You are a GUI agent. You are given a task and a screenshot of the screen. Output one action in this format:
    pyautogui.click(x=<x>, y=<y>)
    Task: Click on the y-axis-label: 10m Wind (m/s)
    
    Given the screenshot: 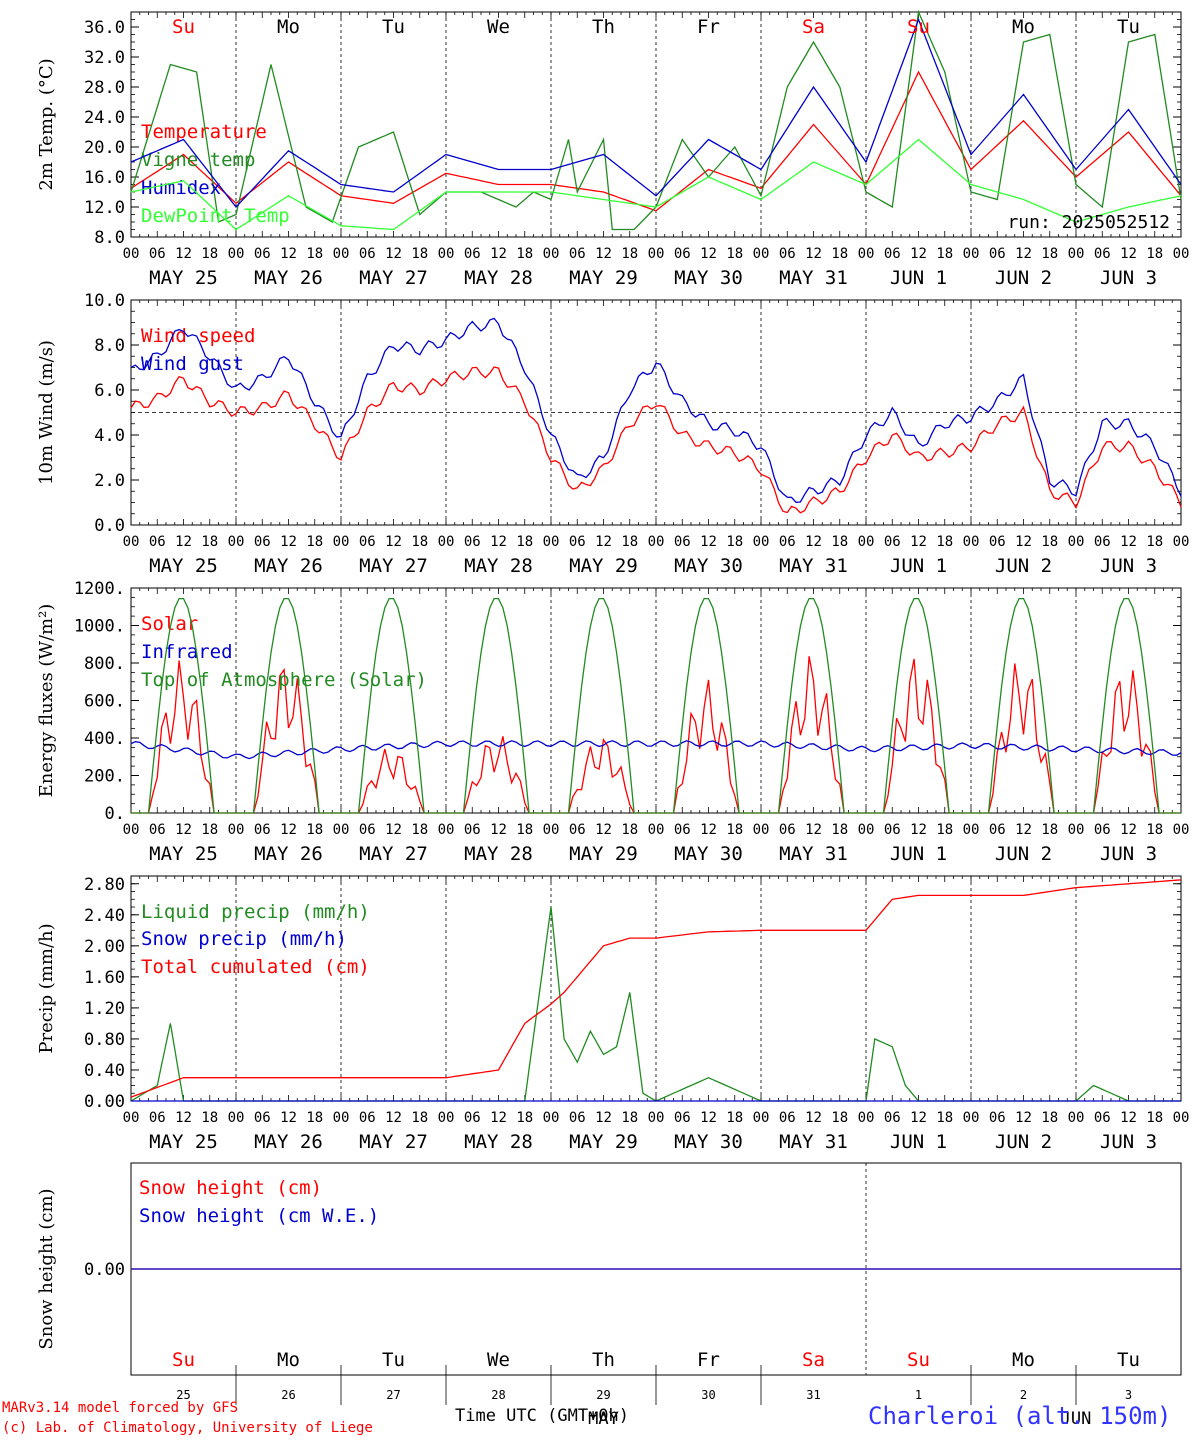 What is the action you would take?
    pyautogui.click(x=46, y=412)
    